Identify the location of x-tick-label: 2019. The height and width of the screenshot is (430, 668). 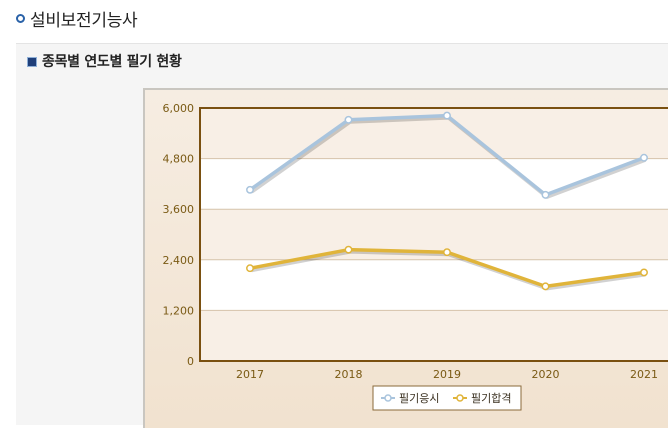
(447, 374).